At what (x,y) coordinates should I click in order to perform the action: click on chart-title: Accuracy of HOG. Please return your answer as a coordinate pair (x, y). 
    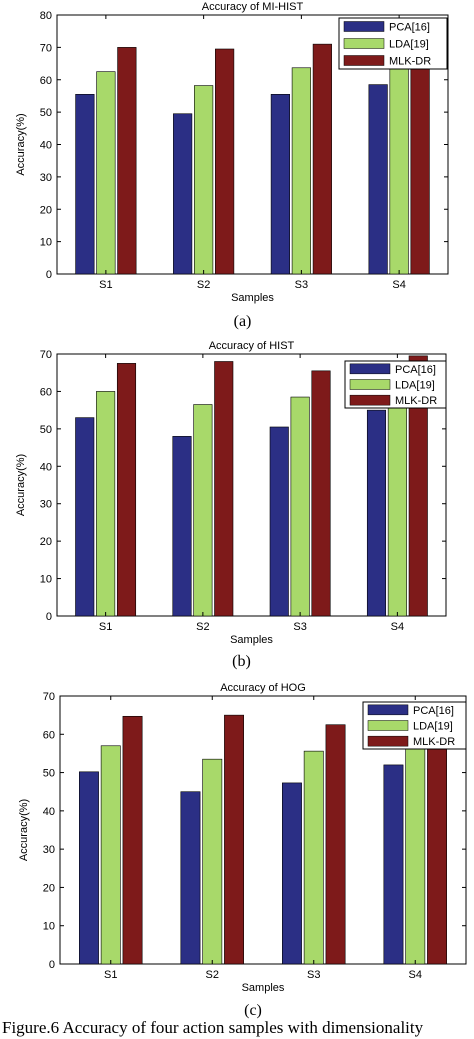
    Looking at the image, I should click on (263, 688).